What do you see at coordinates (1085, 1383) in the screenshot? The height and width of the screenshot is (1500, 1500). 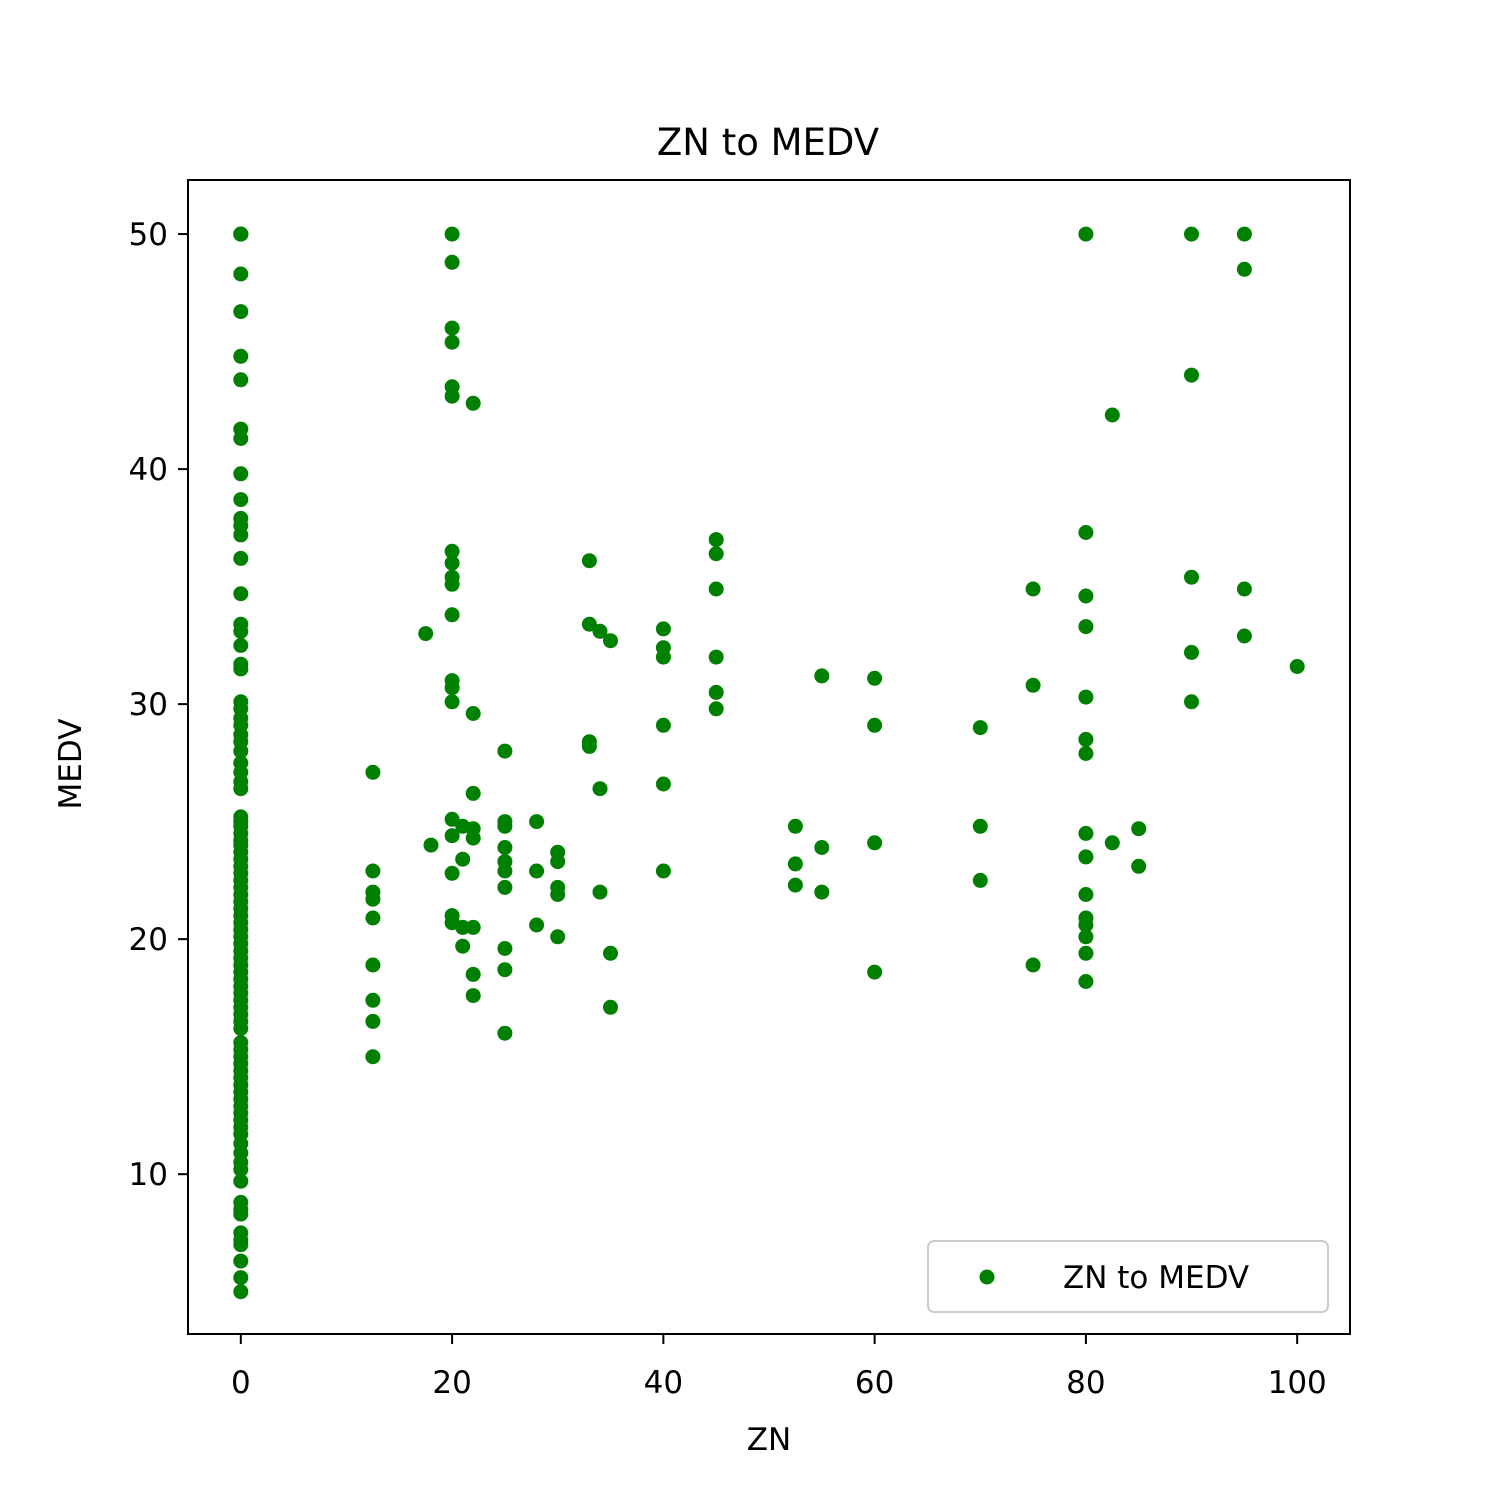 I see `x-tick-label: 80` at bounding box center [1085, 1383].